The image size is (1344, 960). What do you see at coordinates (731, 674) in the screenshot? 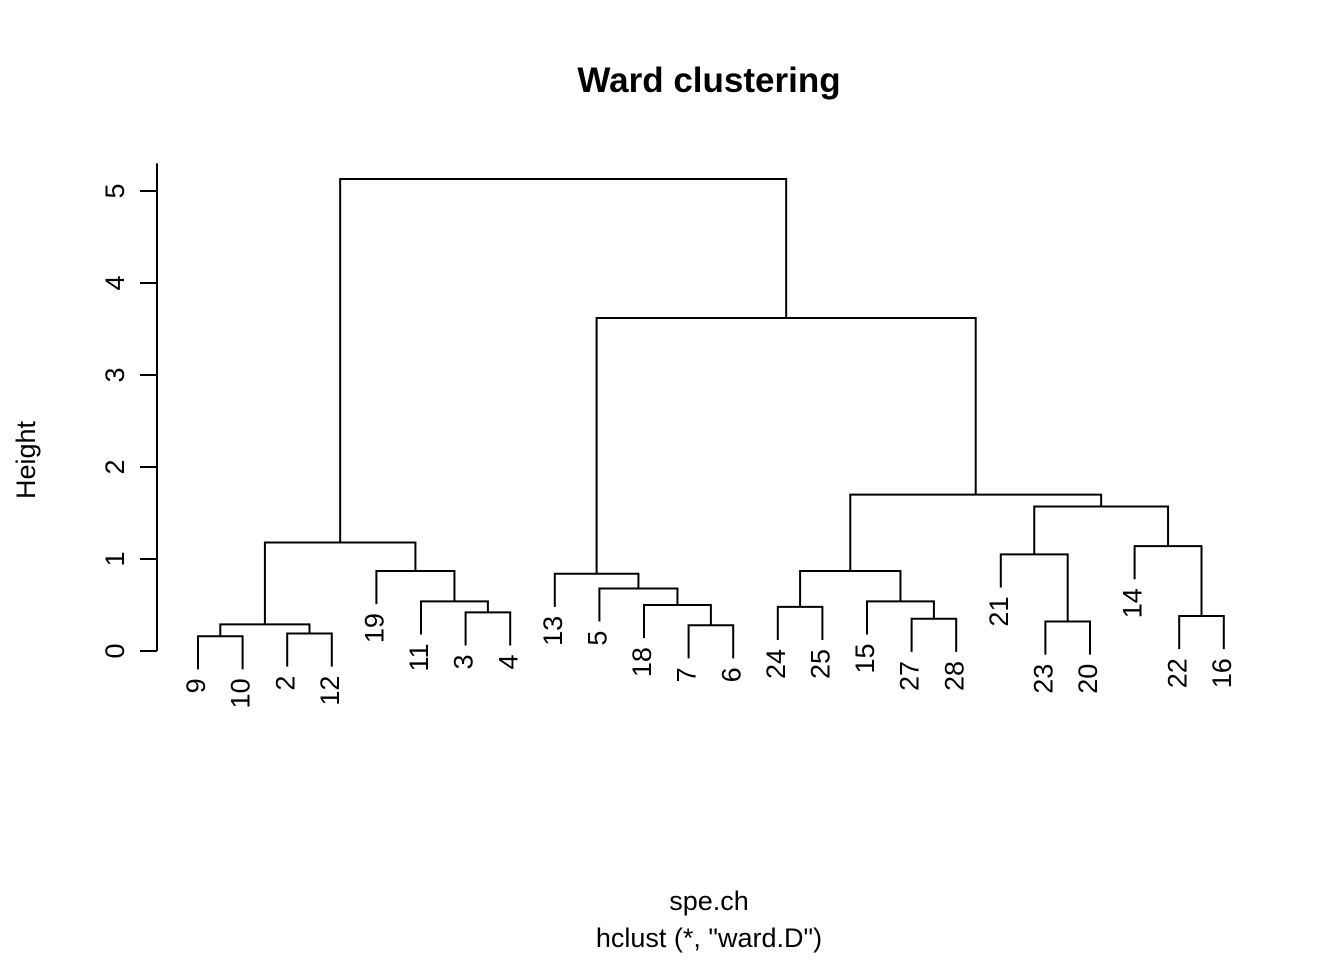
I see `leaf-label: 6` at bounding box center [731, 674].